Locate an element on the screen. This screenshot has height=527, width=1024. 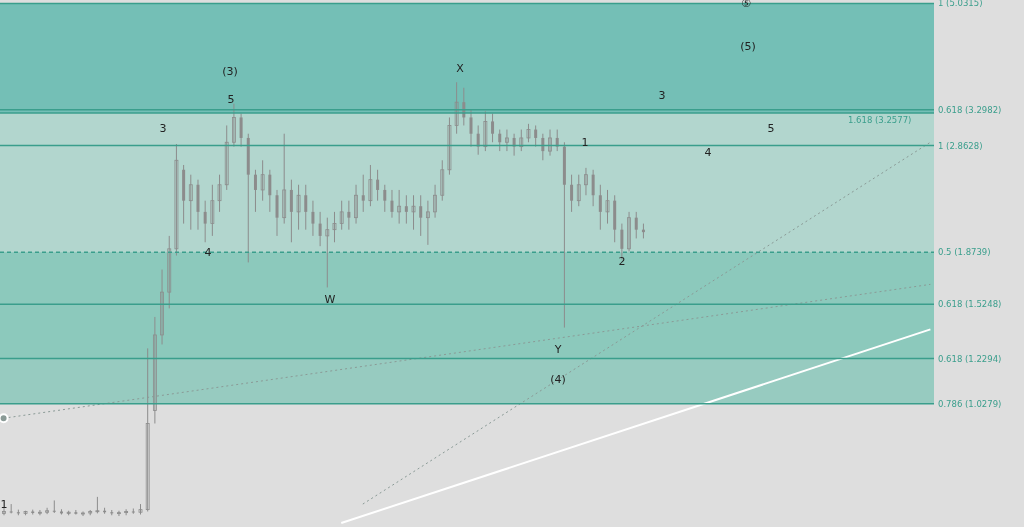
annotation: (3) is located at coordinates (230, 71).